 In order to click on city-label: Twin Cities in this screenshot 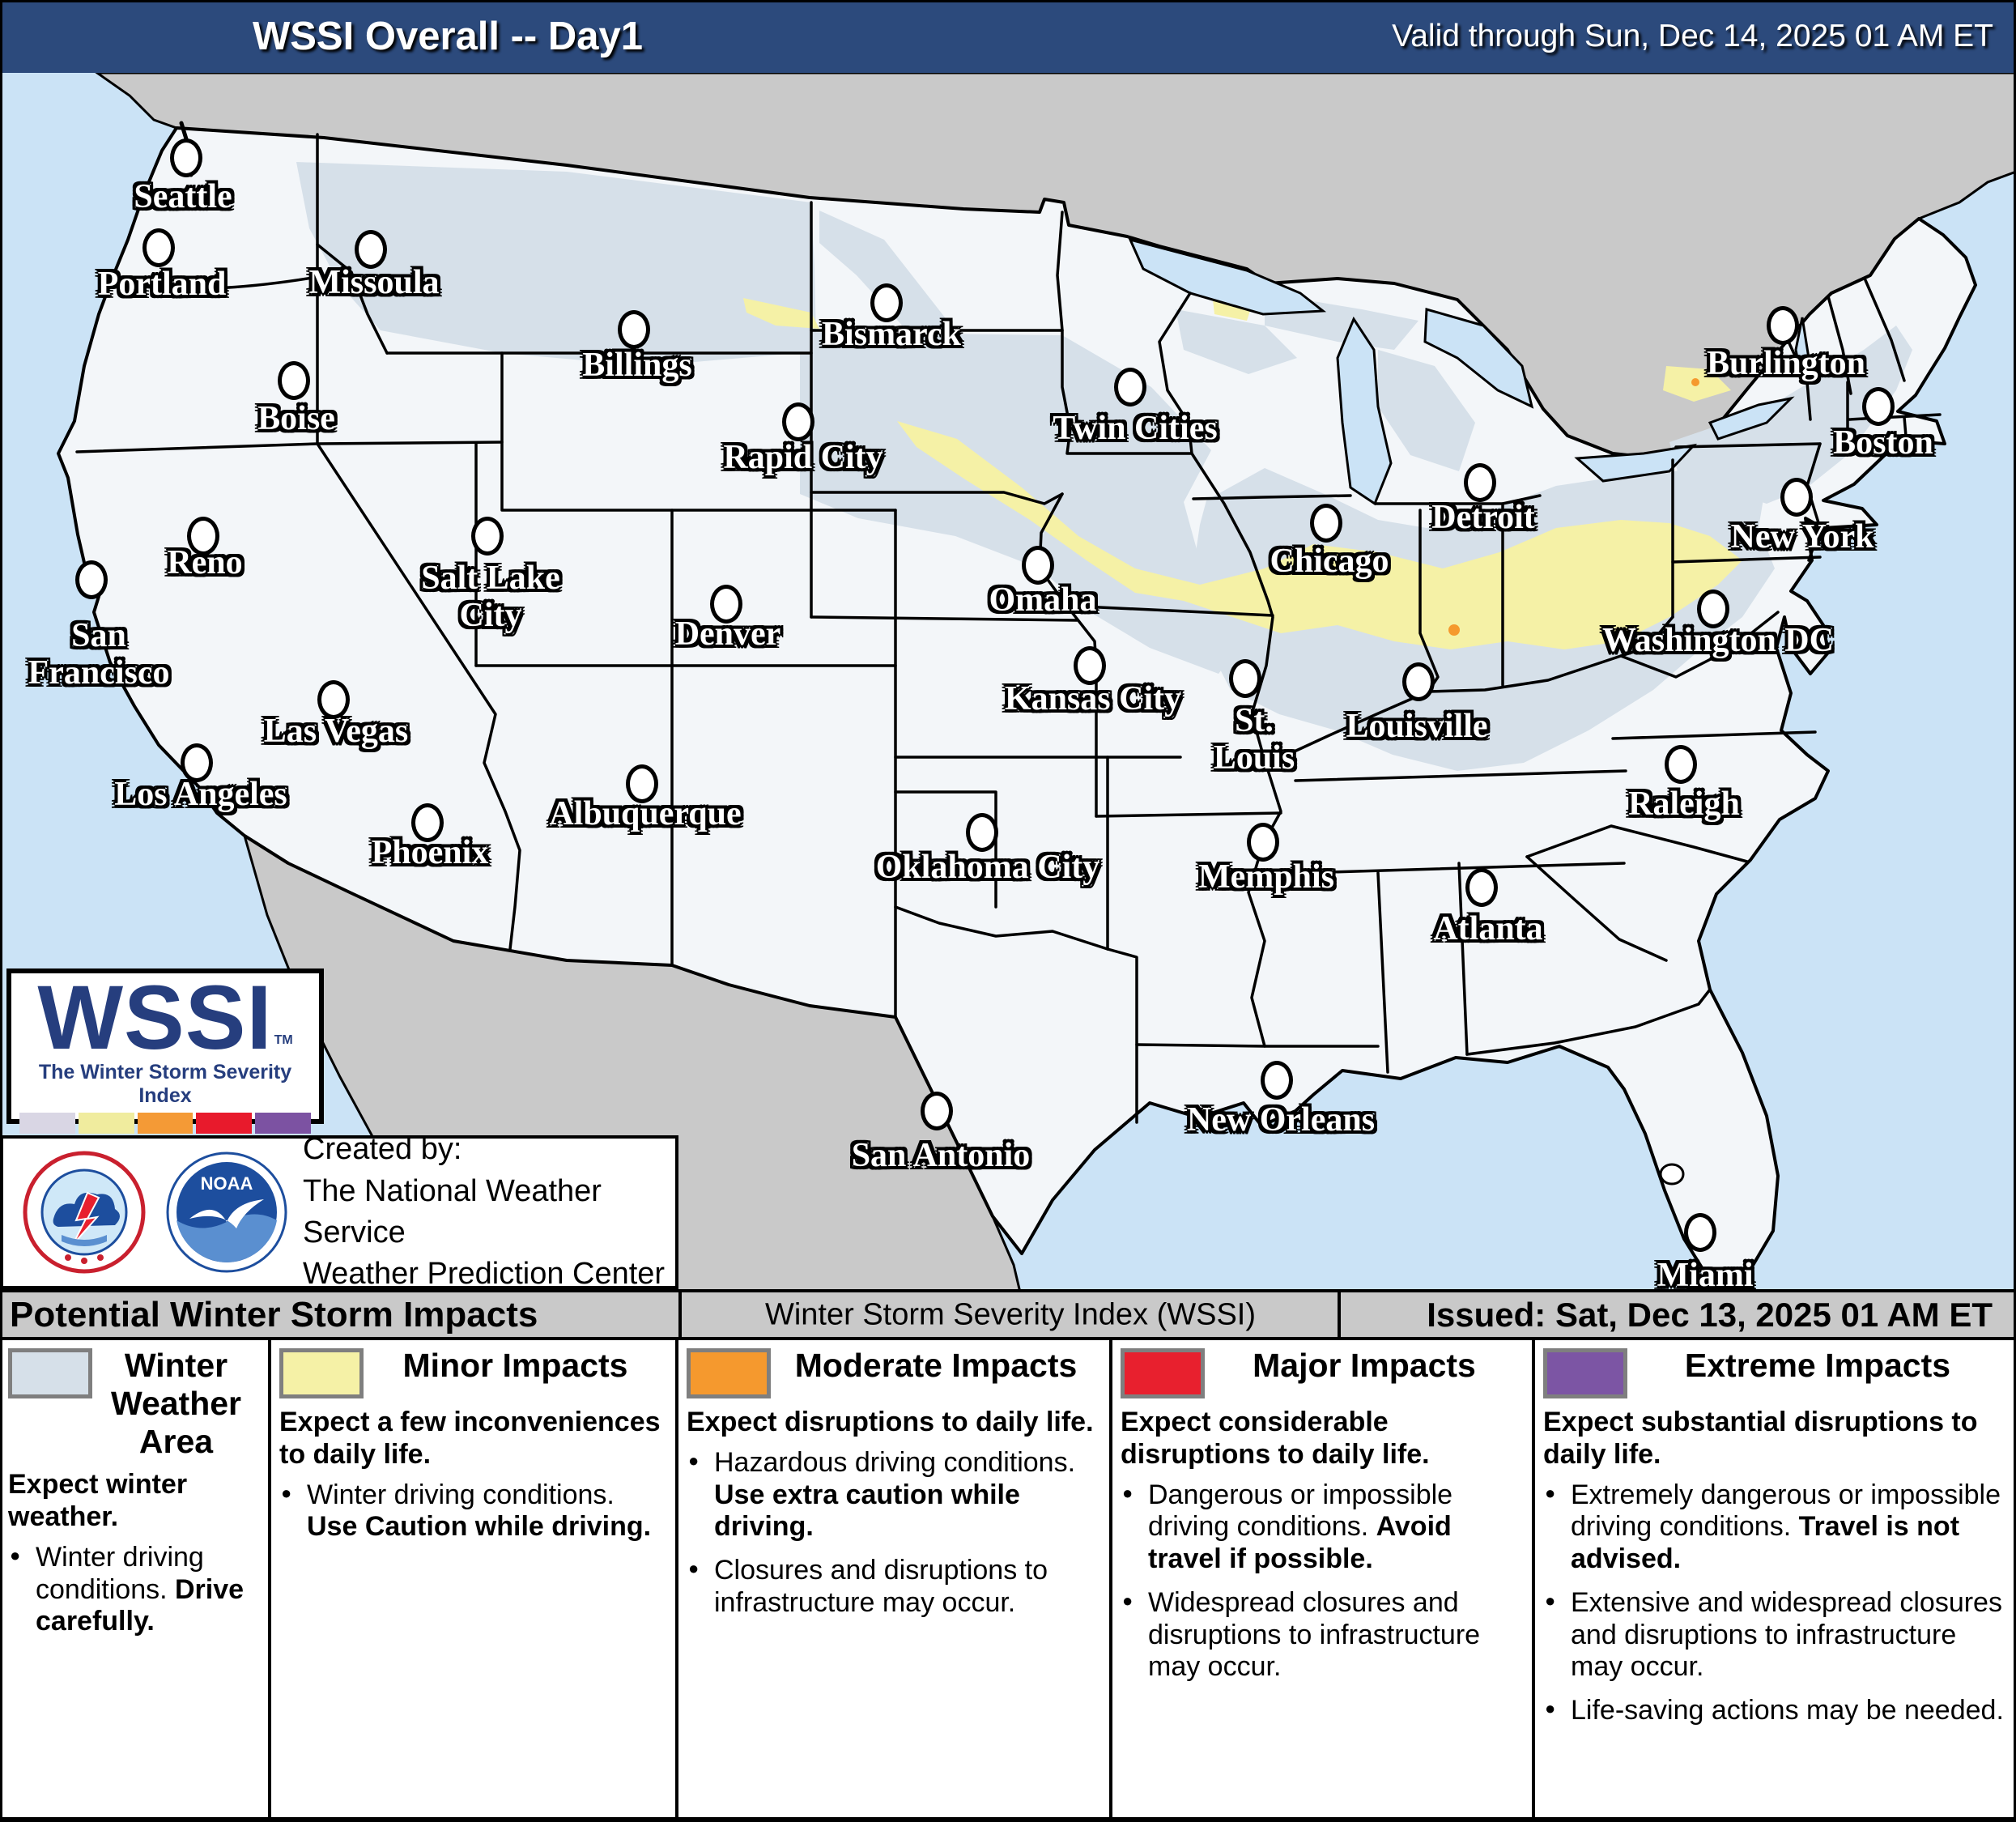, I will do `click(1135, 428)`.